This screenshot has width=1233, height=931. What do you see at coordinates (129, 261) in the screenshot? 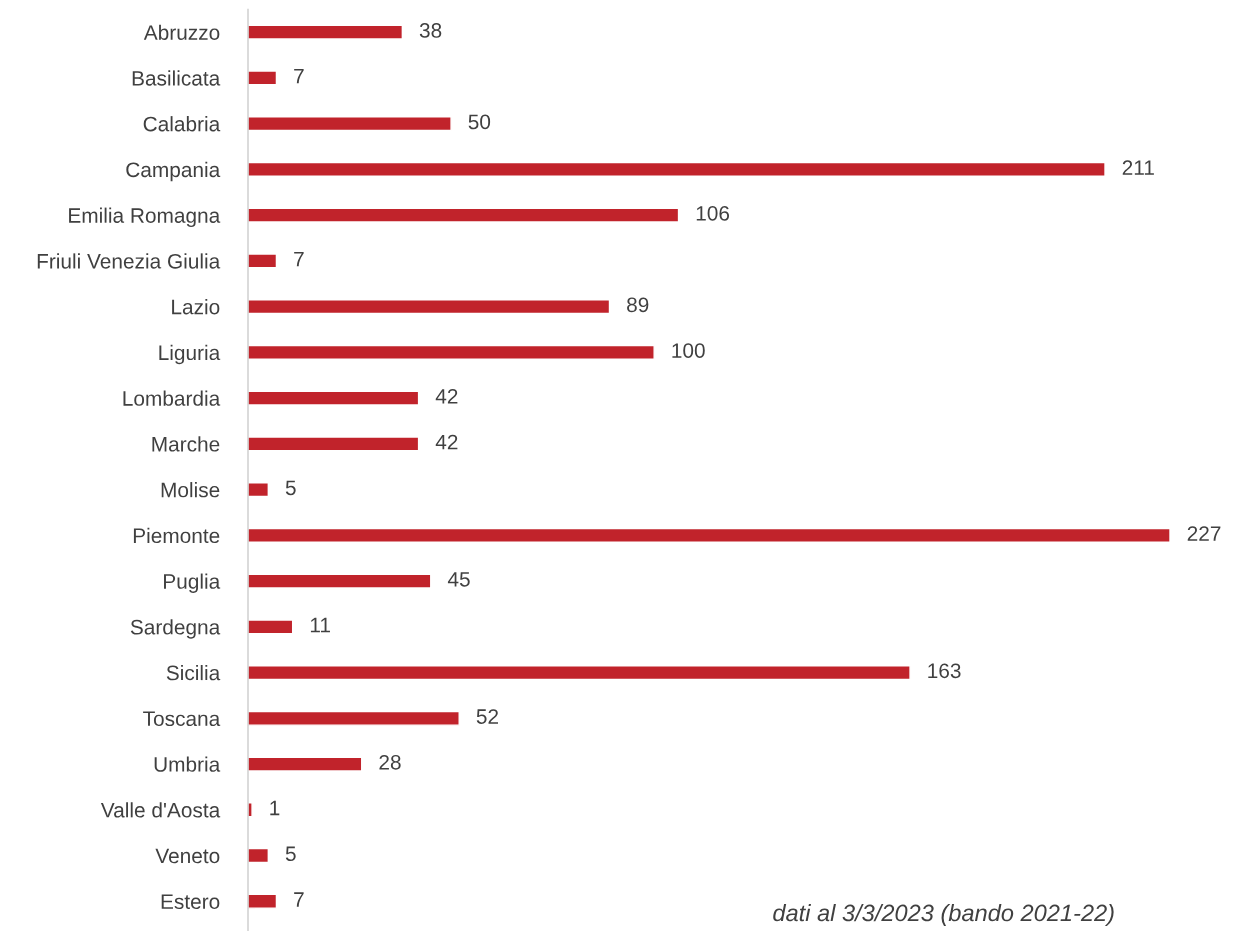
I see `y-tick-label: Friuli Venezia Giulia` at bounding box center [129, 261].